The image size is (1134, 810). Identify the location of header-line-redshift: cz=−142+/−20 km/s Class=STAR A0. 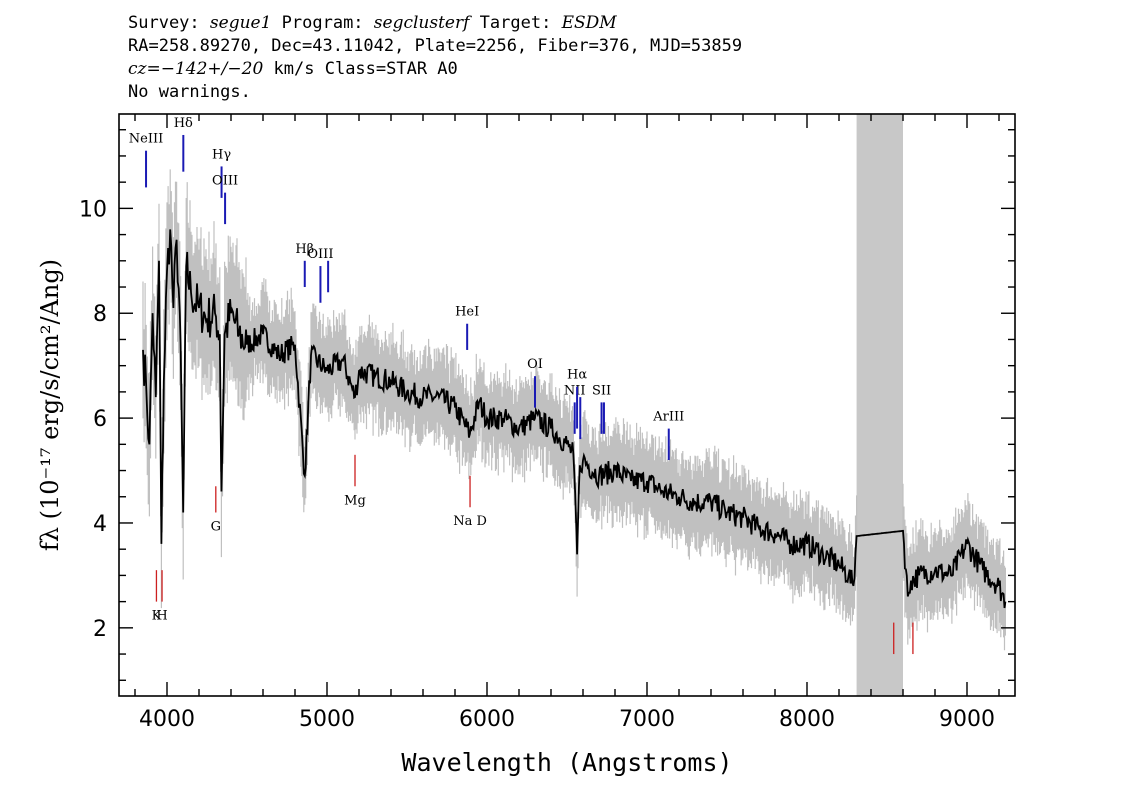
(435, 69).